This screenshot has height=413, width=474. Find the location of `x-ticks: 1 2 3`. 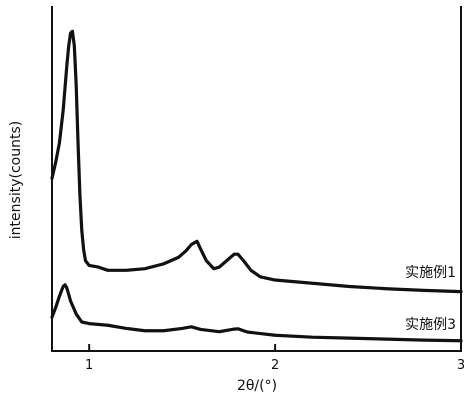

x-ticks: 1 2 3 is located at coordinates (275, 358).